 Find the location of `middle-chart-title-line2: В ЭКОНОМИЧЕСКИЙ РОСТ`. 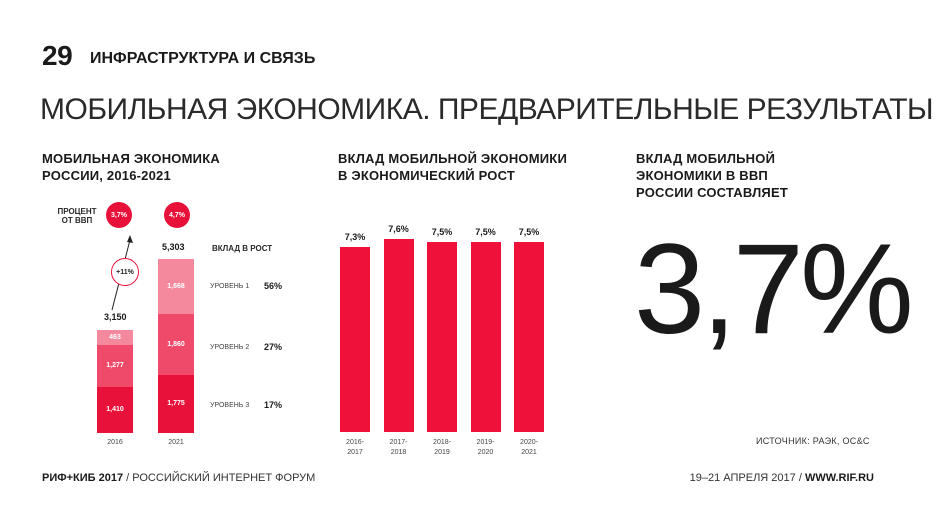

middle-chart-title-line2: В ЭКОНОМИЧЕСКИЙ РОСТ is located at coordinates (427, 175).